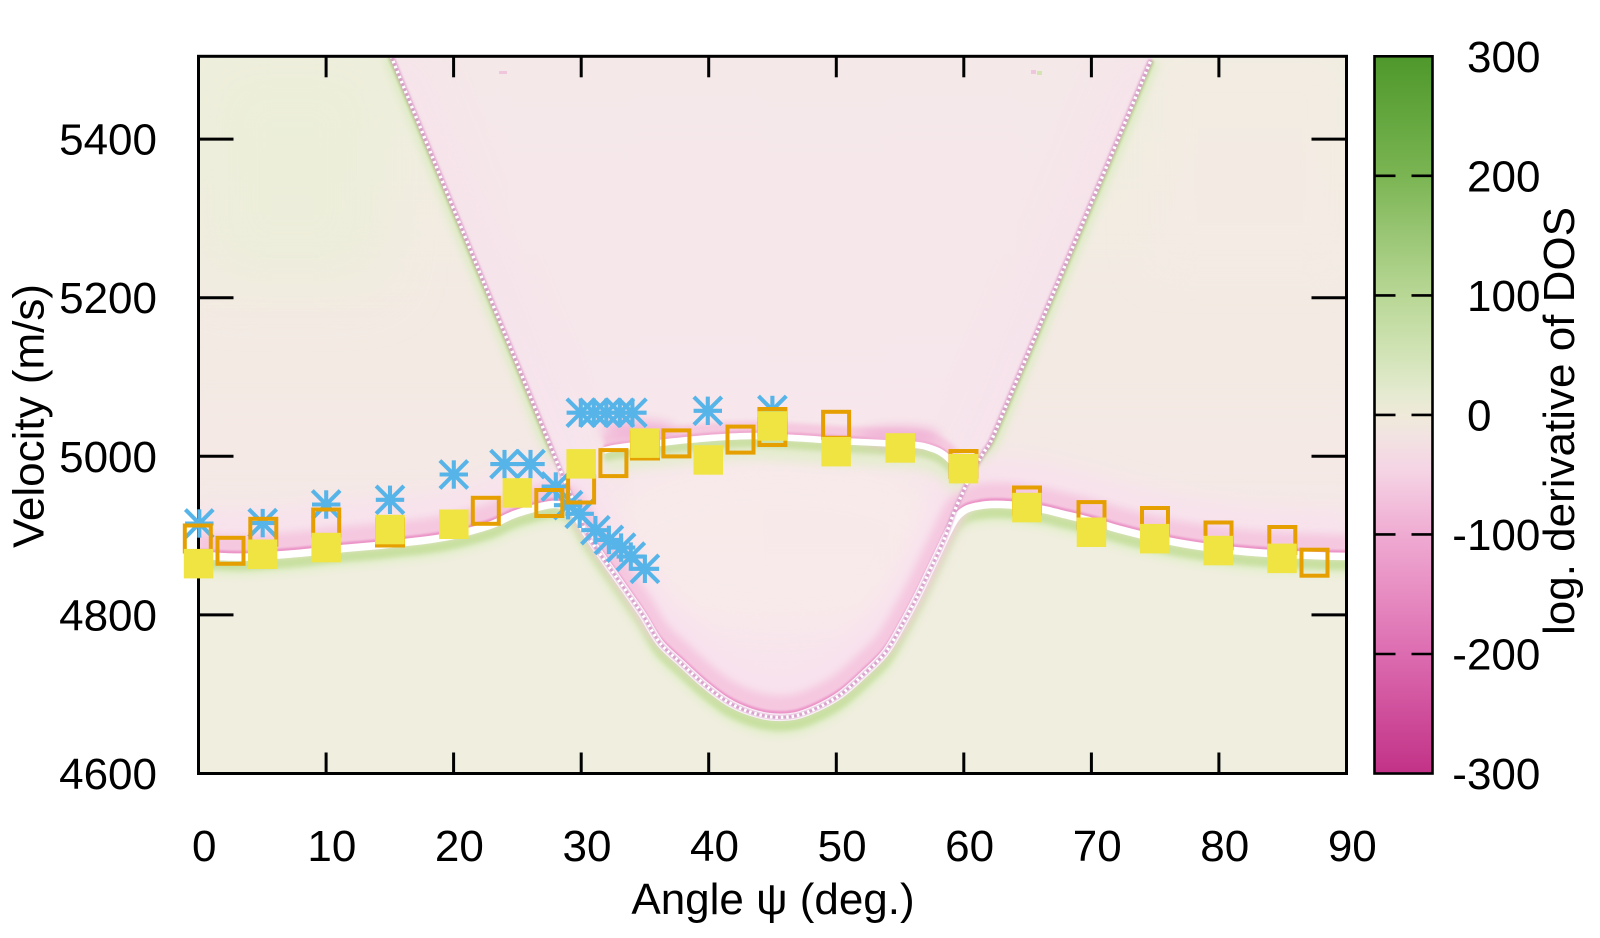 The width and height of the screenshot is (1600, 938). What do you see at coordinates (1097, 846) in the screenshot?
I see `svg-text: 70` at bounding box center [1097, 846].